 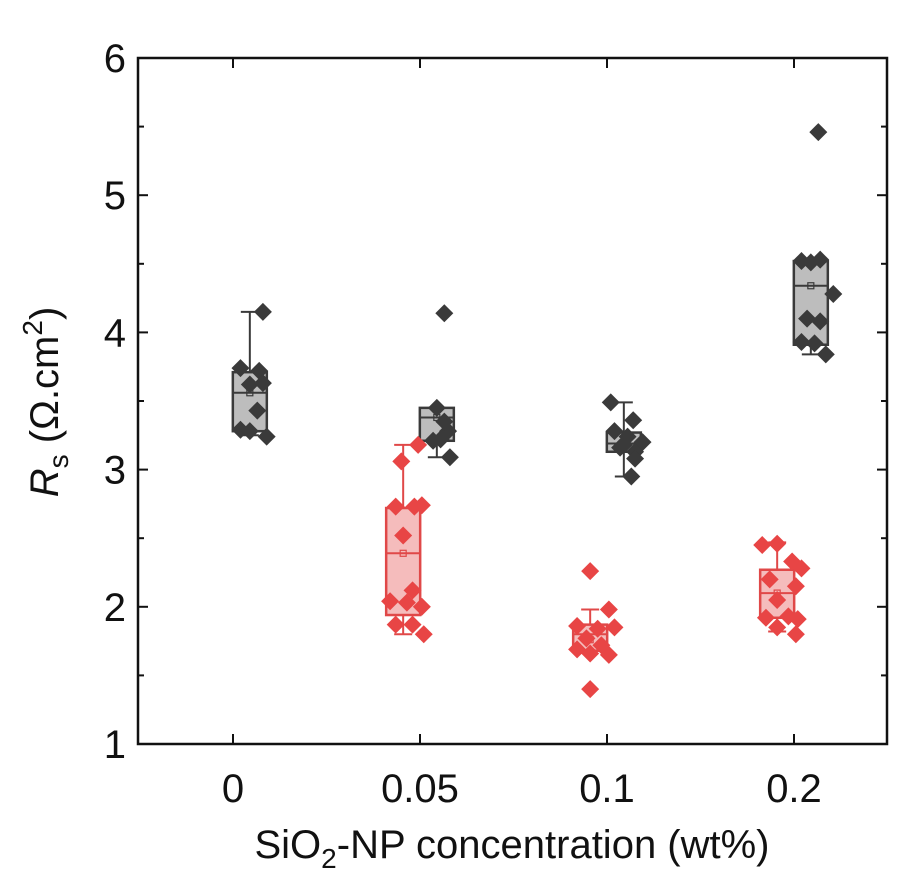 I want to click on box-group-red-0.1, so click(x=596, y=630).